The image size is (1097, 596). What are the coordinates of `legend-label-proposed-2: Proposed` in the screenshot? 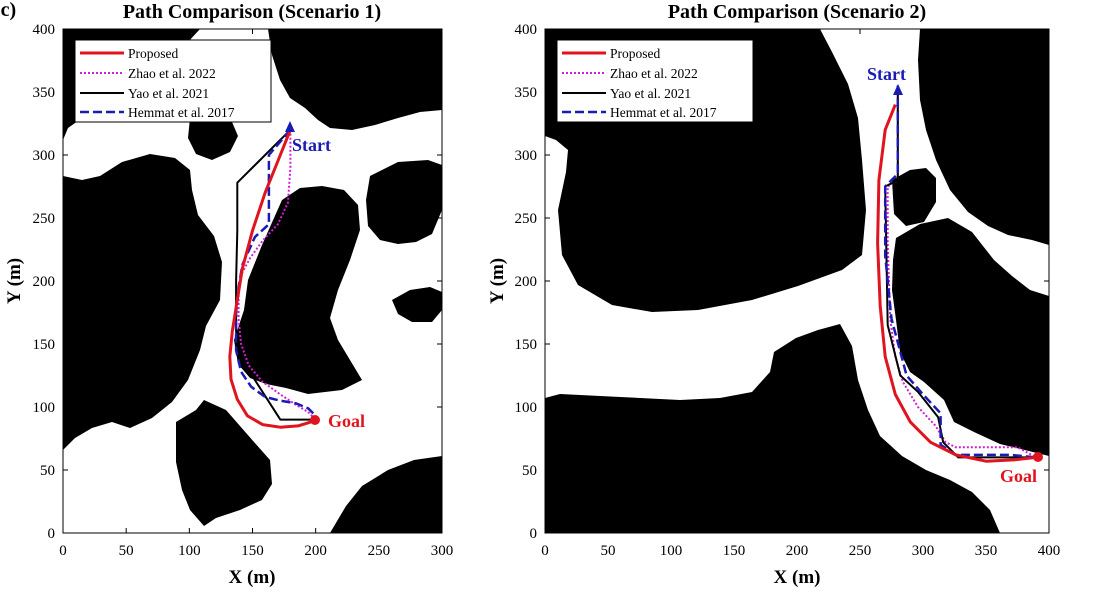 It's located at (635, 53).